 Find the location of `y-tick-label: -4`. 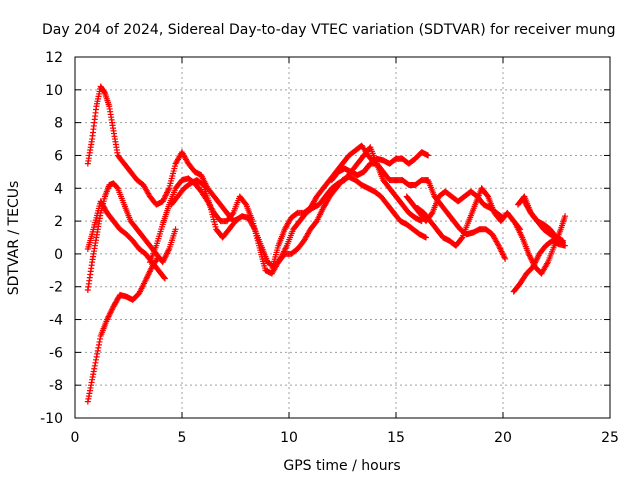

y-tick-label: -4 is located at coordinates (56, 321).